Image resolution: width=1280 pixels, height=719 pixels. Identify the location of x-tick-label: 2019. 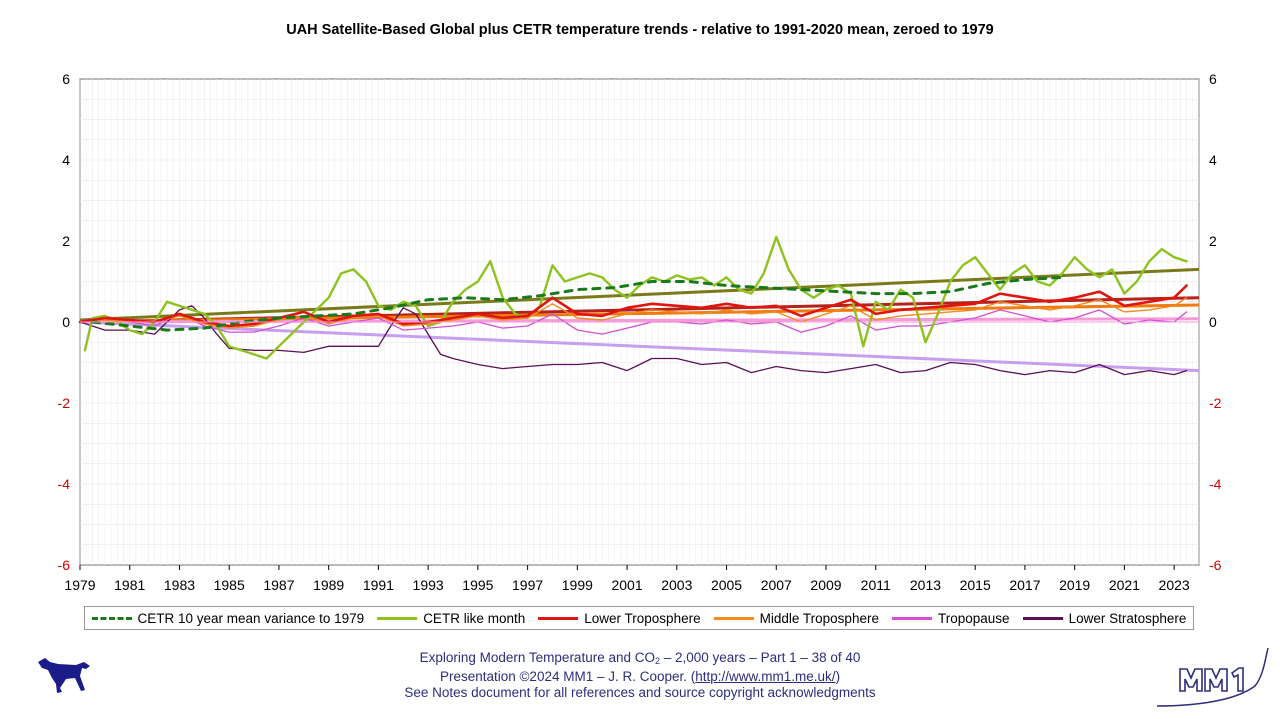
(1074, 585).